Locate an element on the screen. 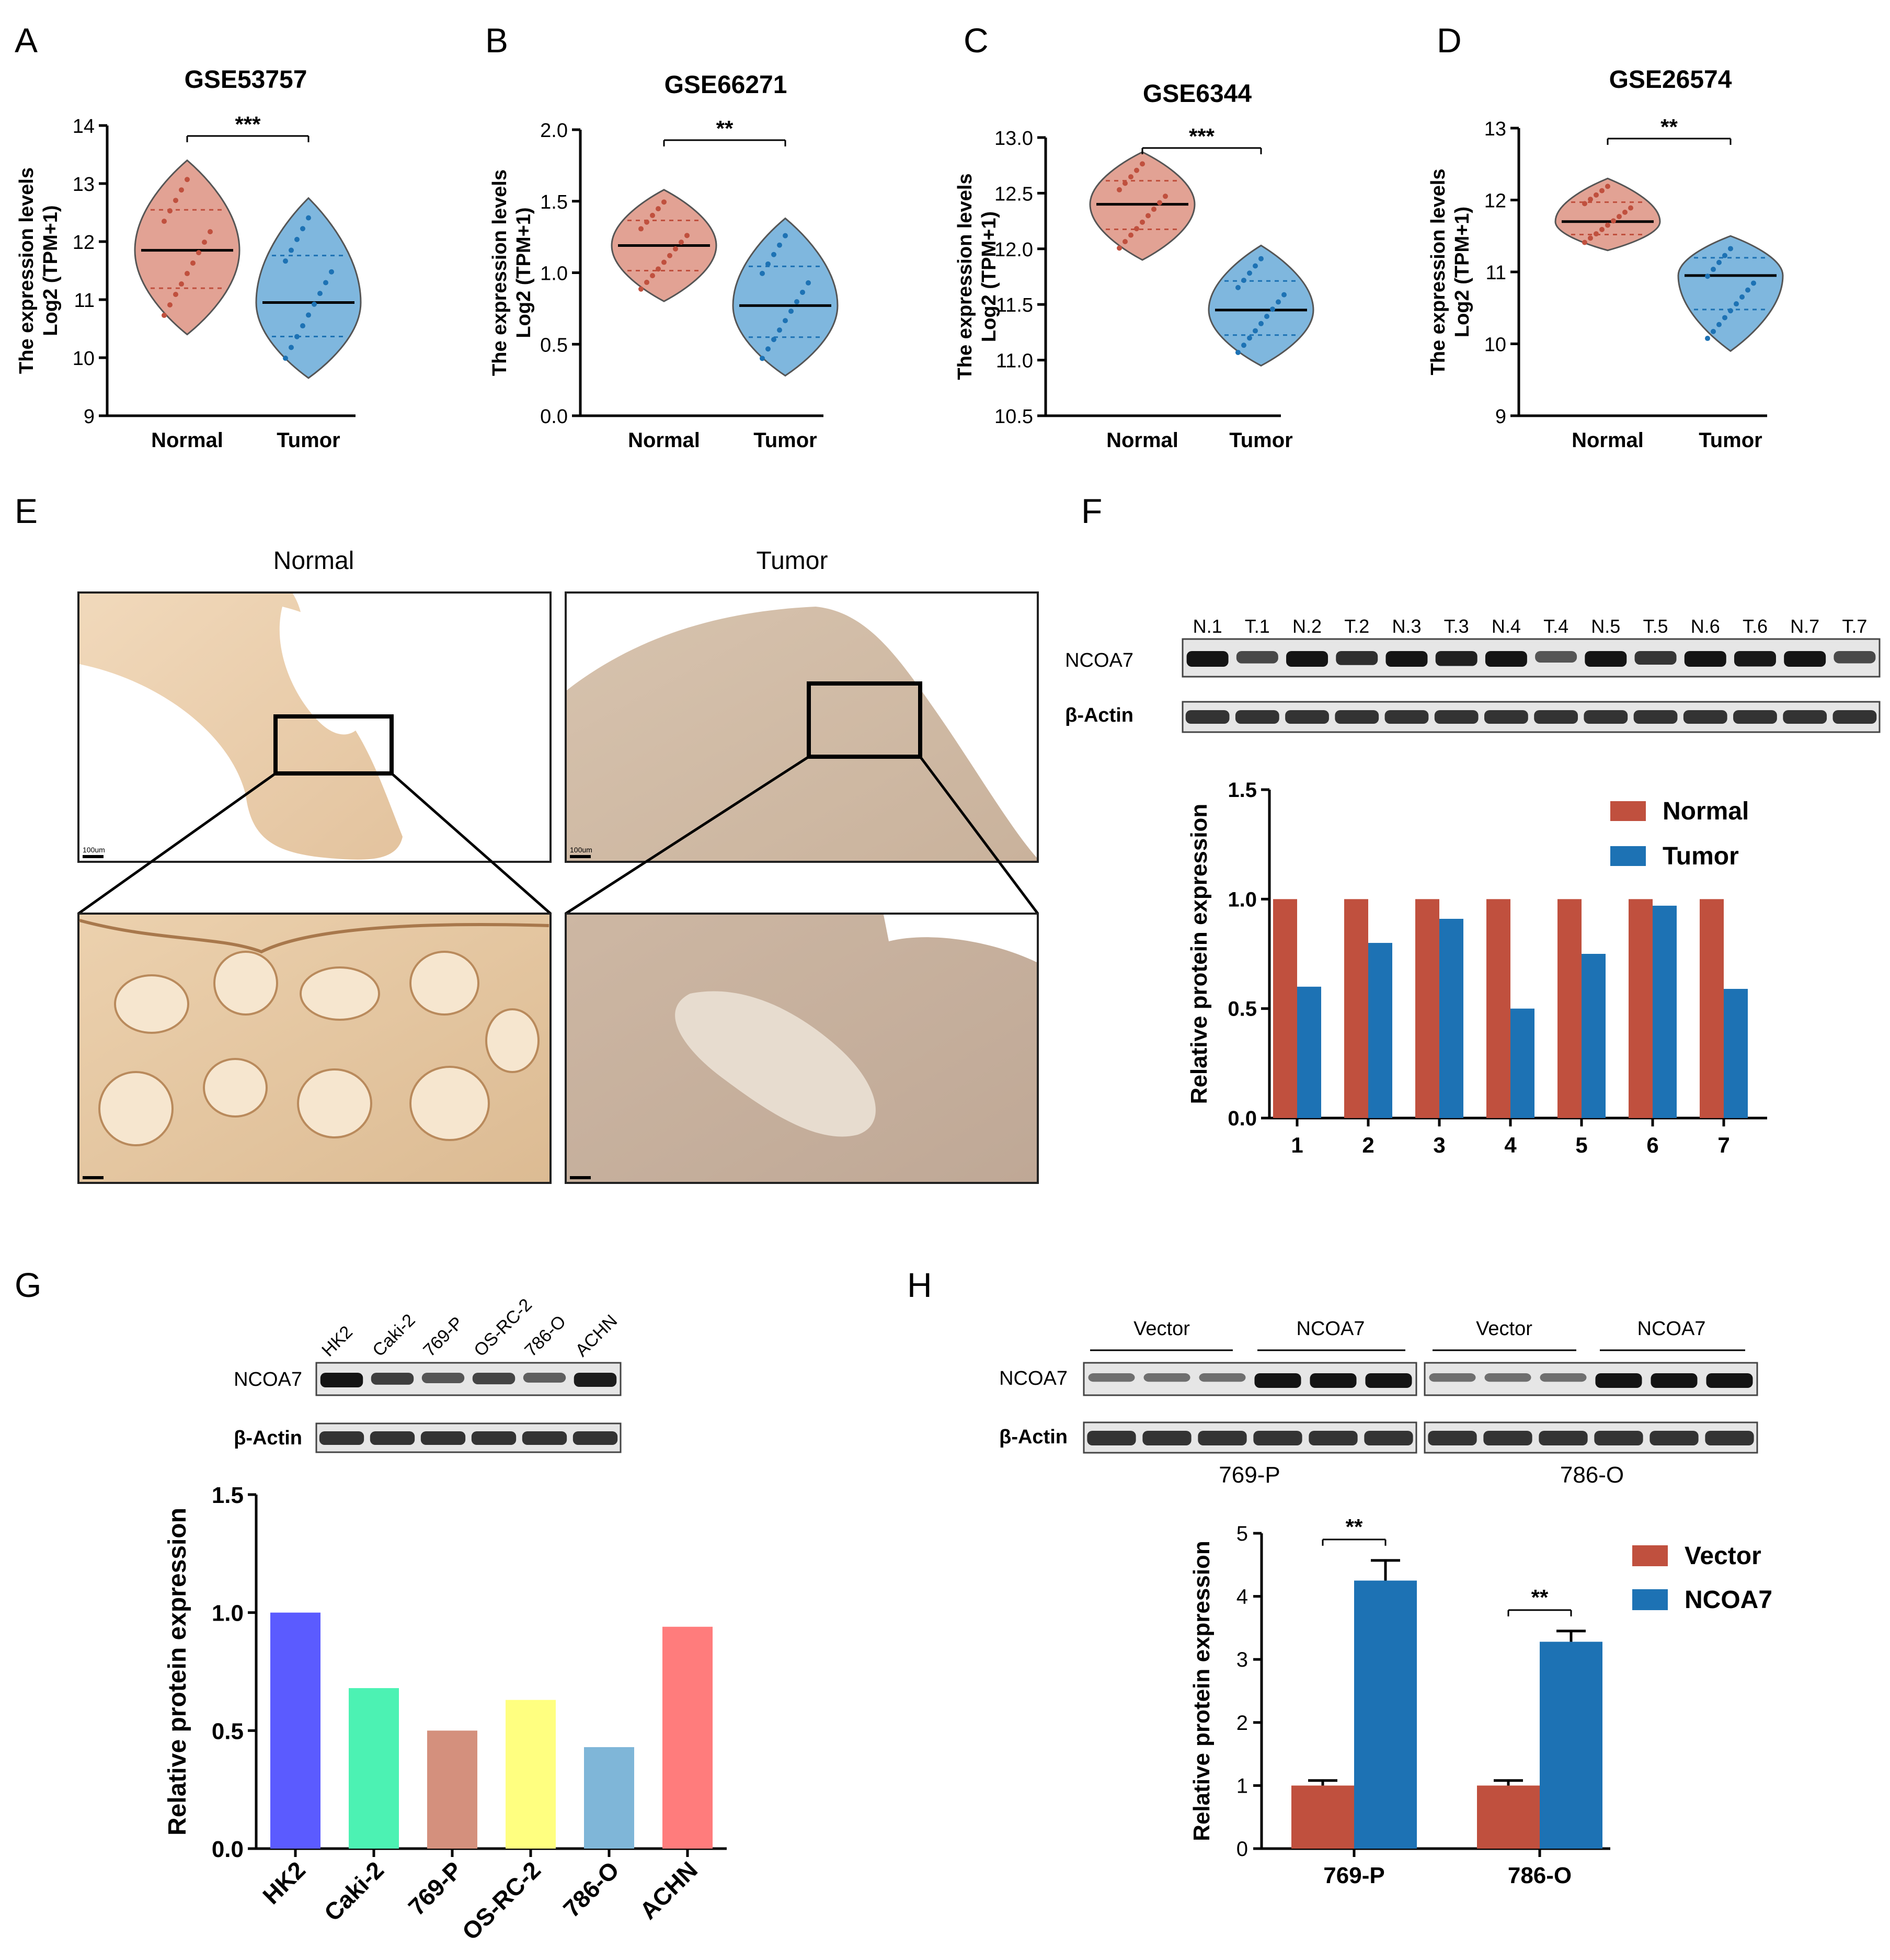 Image resolution: width=1890 pixels, height=1960 pixels. y-tick-label: 12.0 is located at coordinates (1014, 250).